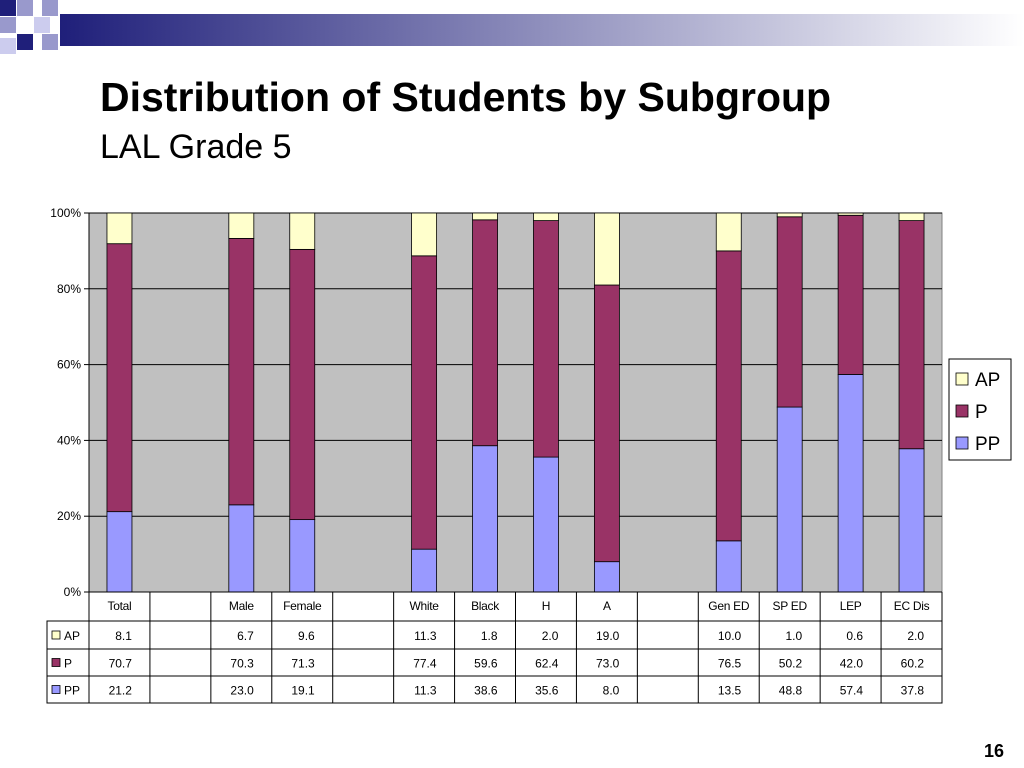 The height and width of the screenshot is (768, 1024). What do you see at coordinates (791, 691) in the screenshot?
I see `table-cell-value: 48.8` at bounding box center [791, 691].